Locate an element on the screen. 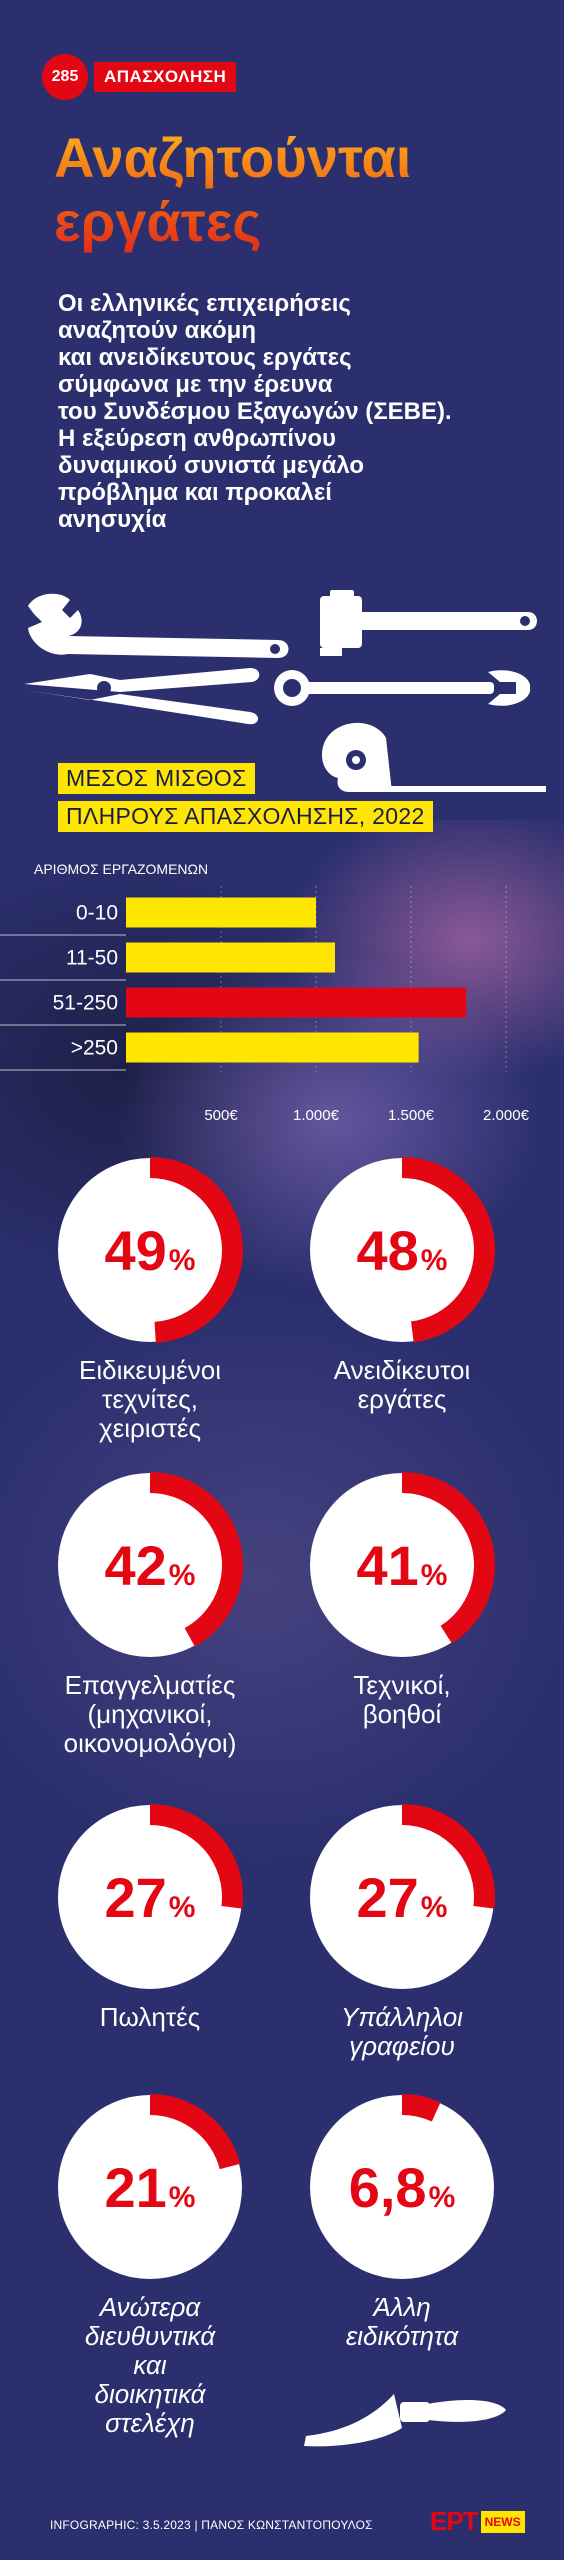 The width and height of the screenshot is (564, 2560). ert-news-logo: ΕΡΤ NEWS is located at coordinates (477, 2521).